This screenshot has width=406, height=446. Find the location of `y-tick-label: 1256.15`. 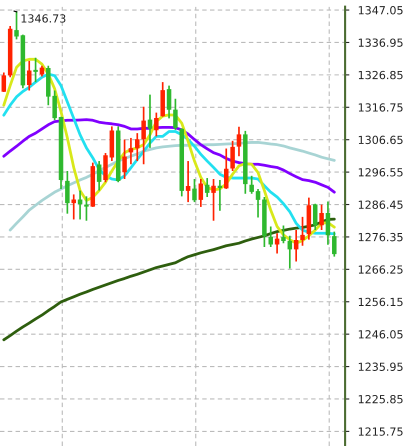

y-tick-label: 1256.15 is located at coordinates (380, 302).